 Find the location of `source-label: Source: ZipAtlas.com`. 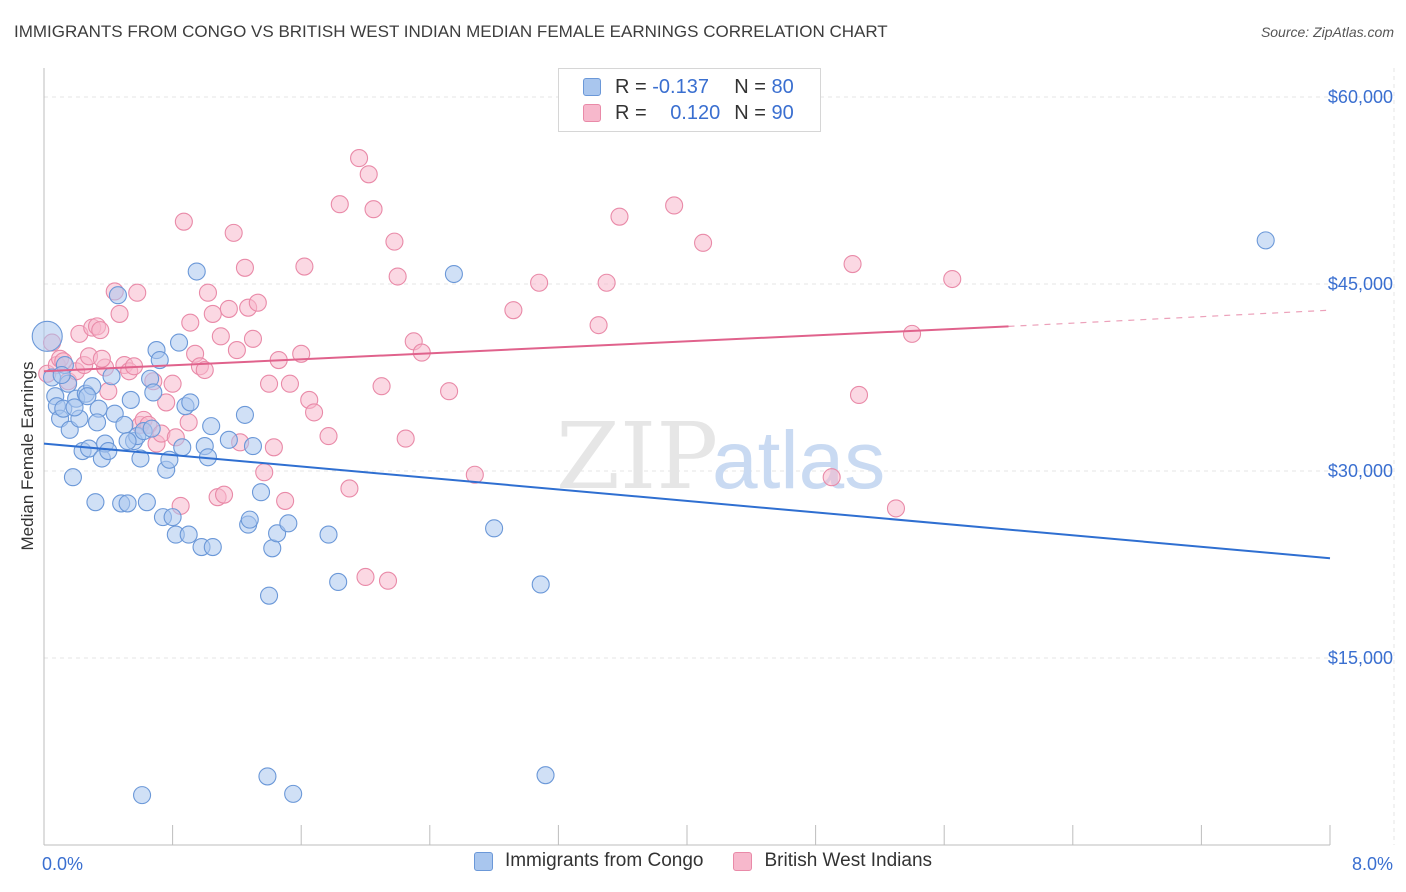

source-label: Source: ZipAtlas.com is located at coordinates (1327, 32).